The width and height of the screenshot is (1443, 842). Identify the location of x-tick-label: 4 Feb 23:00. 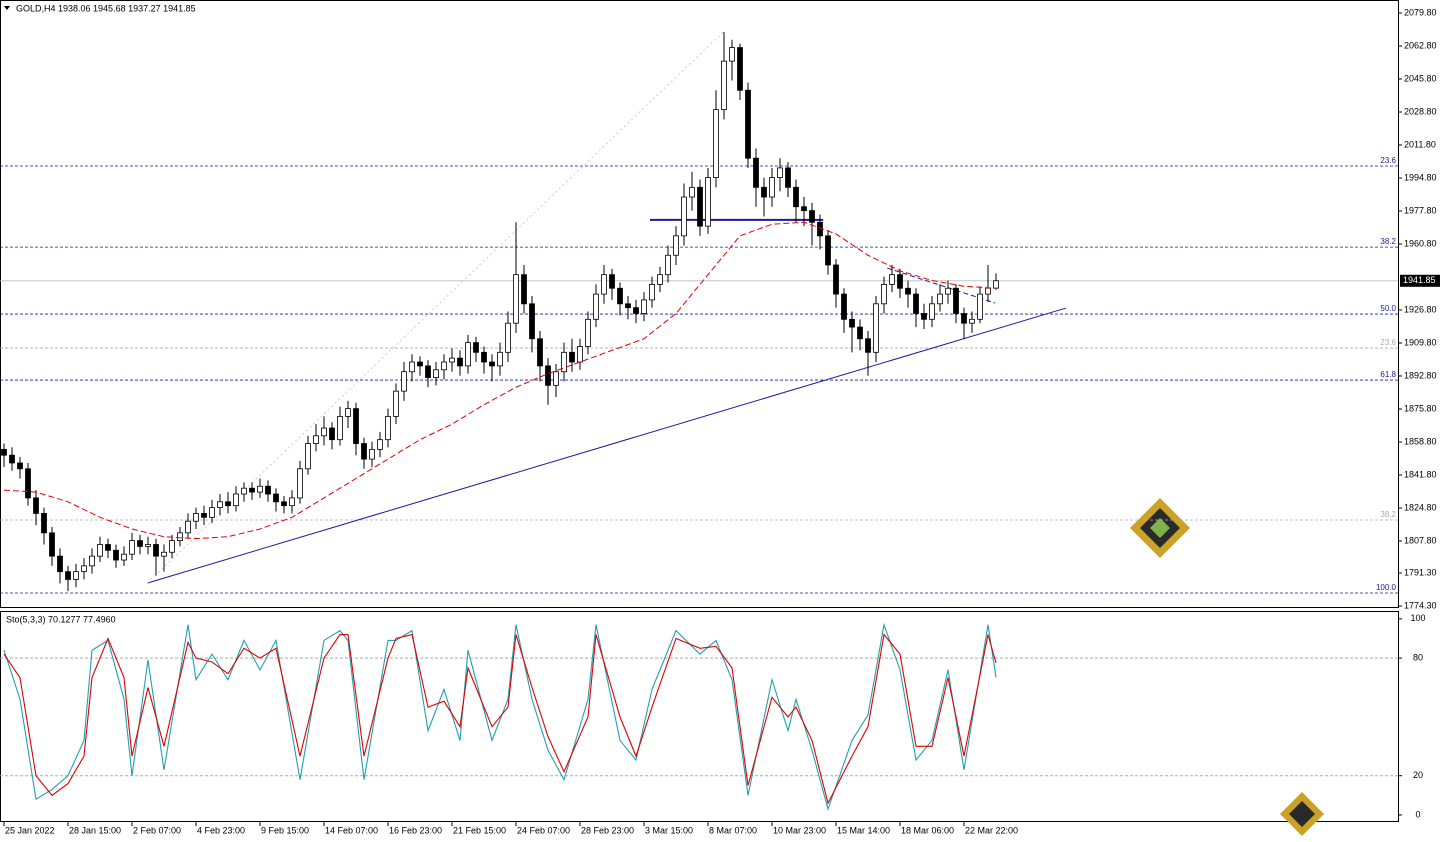
(221, 830).